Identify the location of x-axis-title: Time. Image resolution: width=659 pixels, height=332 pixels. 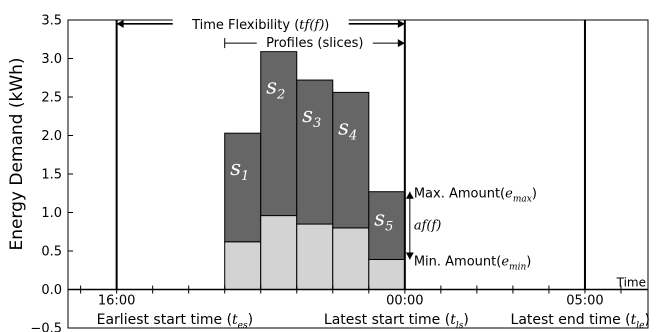
(631, 283).